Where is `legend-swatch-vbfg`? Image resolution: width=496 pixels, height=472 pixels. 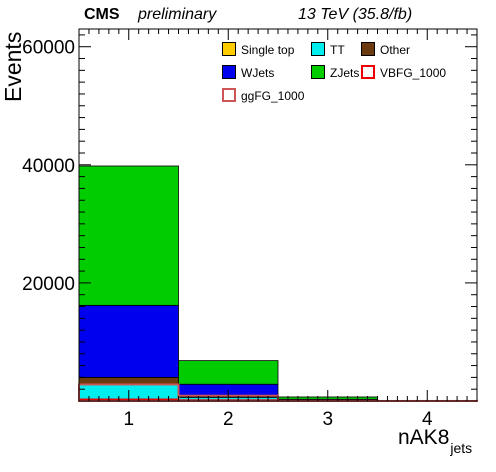 legend-swatch-vbfg is located at coordinates (368, 72).